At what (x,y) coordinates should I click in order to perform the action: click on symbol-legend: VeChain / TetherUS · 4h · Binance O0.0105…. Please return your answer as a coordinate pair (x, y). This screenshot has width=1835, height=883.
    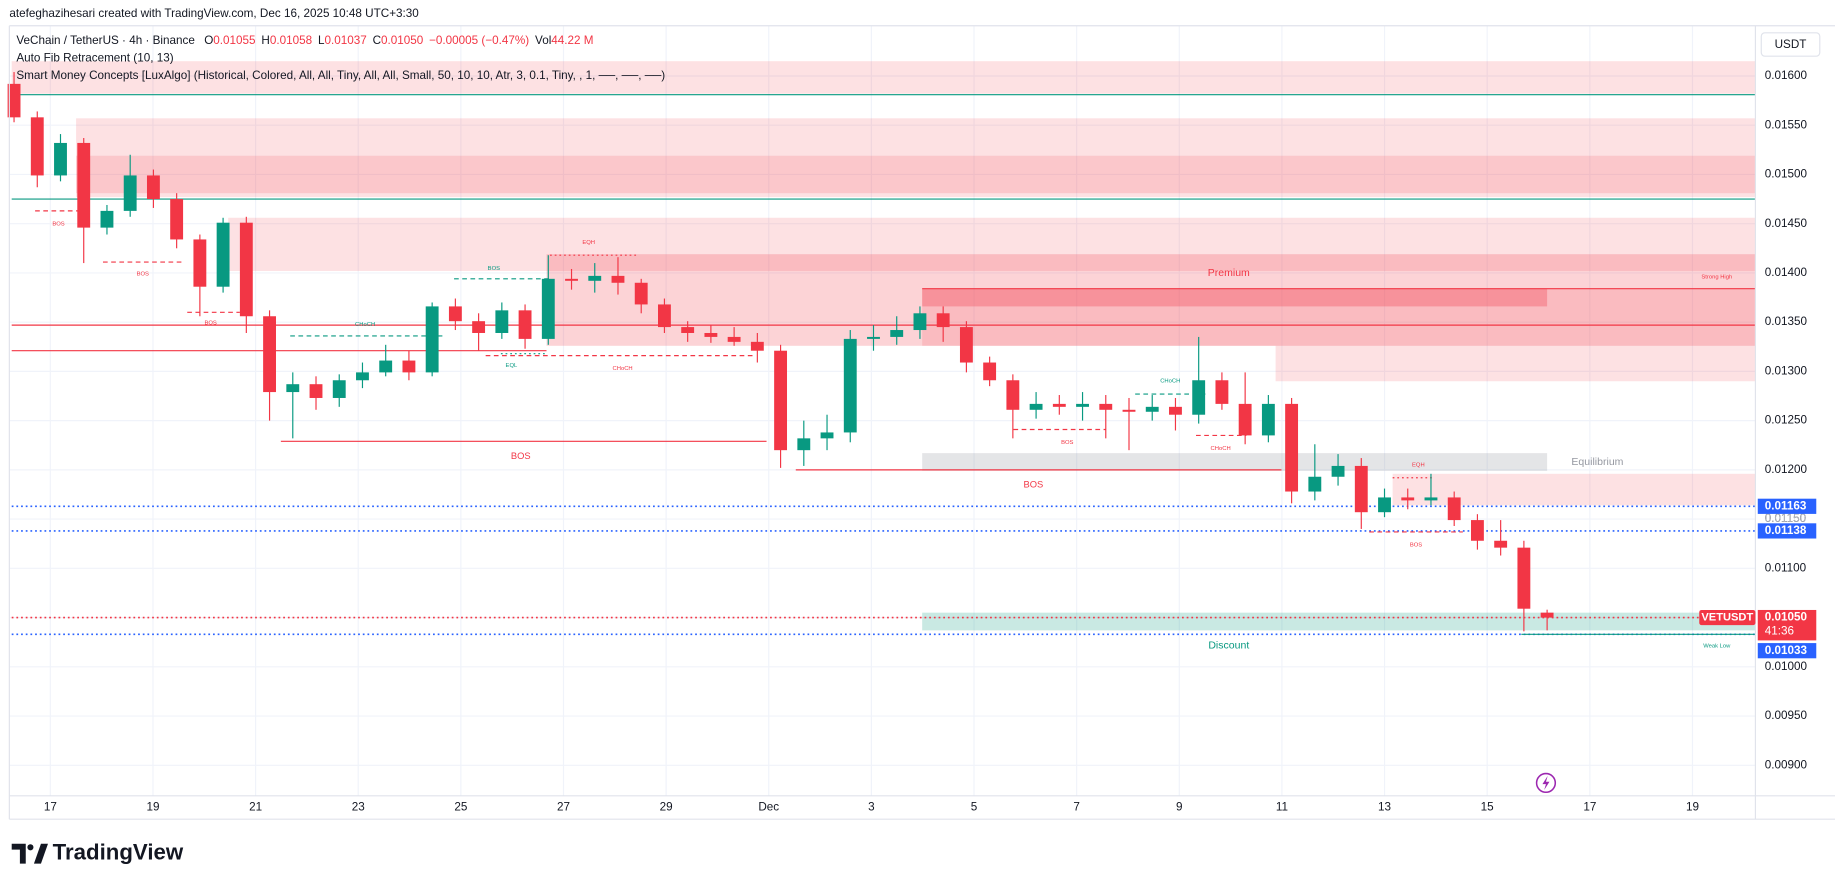
    Looking at the image, I should click on (304, 40).